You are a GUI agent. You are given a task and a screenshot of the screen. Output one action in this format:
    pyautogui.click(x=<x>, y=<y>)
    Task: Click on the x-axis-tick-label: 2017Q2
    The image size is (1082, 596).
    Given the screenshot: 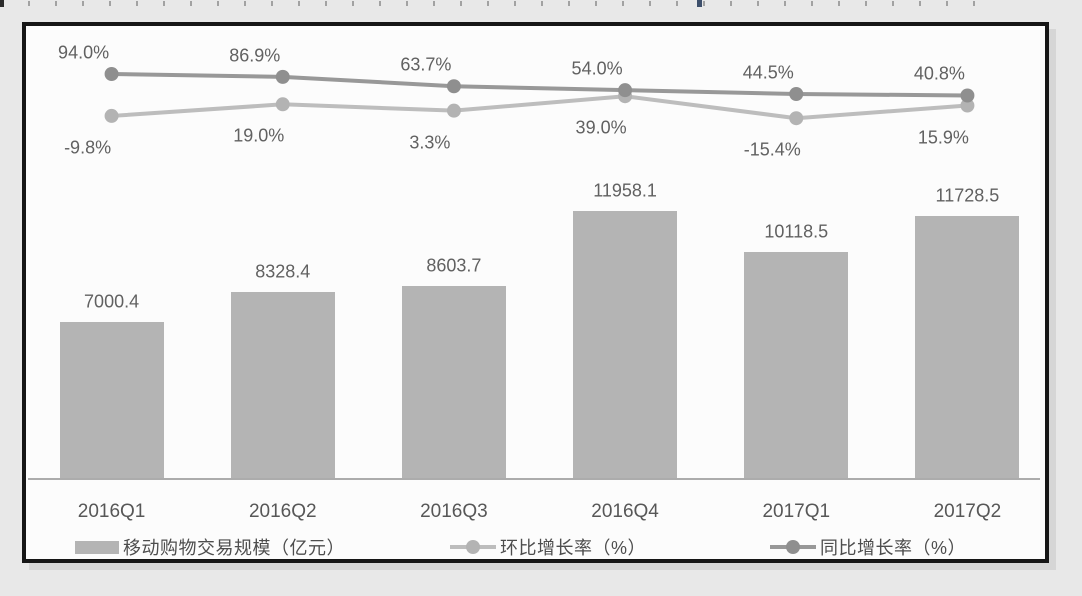 What is the action you would take?
    pyautogui.click(x=967, y=511)
    